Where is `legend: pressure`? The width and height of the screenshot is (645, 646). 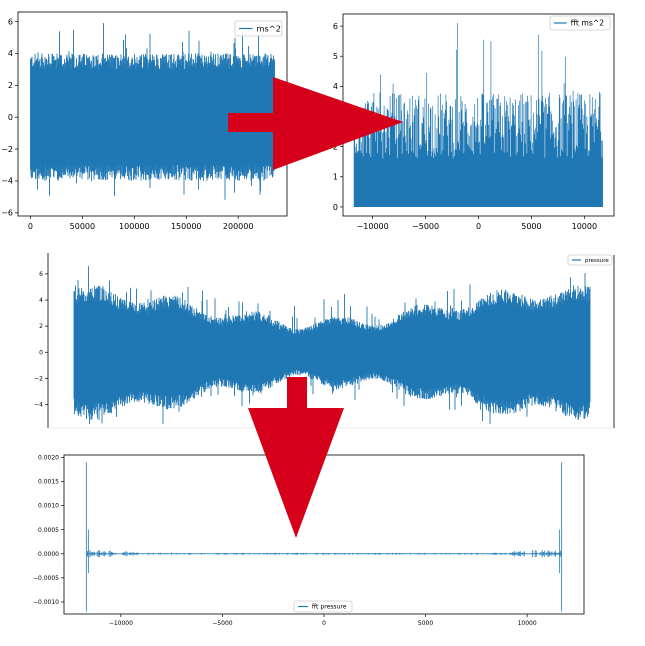
legend: pressure is located at coordinates (590, 260).